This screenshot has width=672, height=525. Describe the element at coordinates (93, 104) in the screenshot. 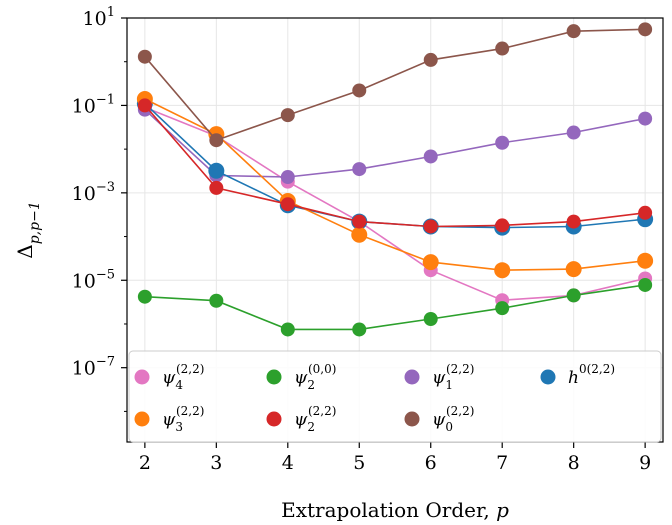

I see `y-tick-label: 10⁻¹` at that location.